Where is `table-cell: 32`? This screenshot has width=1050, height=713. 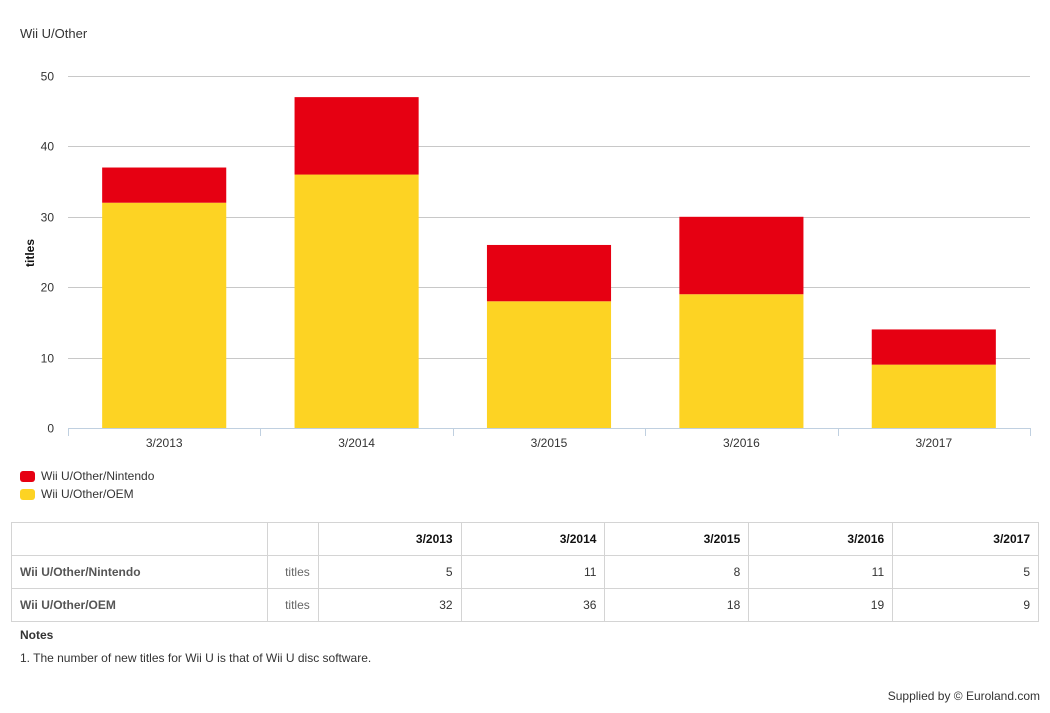
table-cell: 32 is located at coordinates (389, 605).